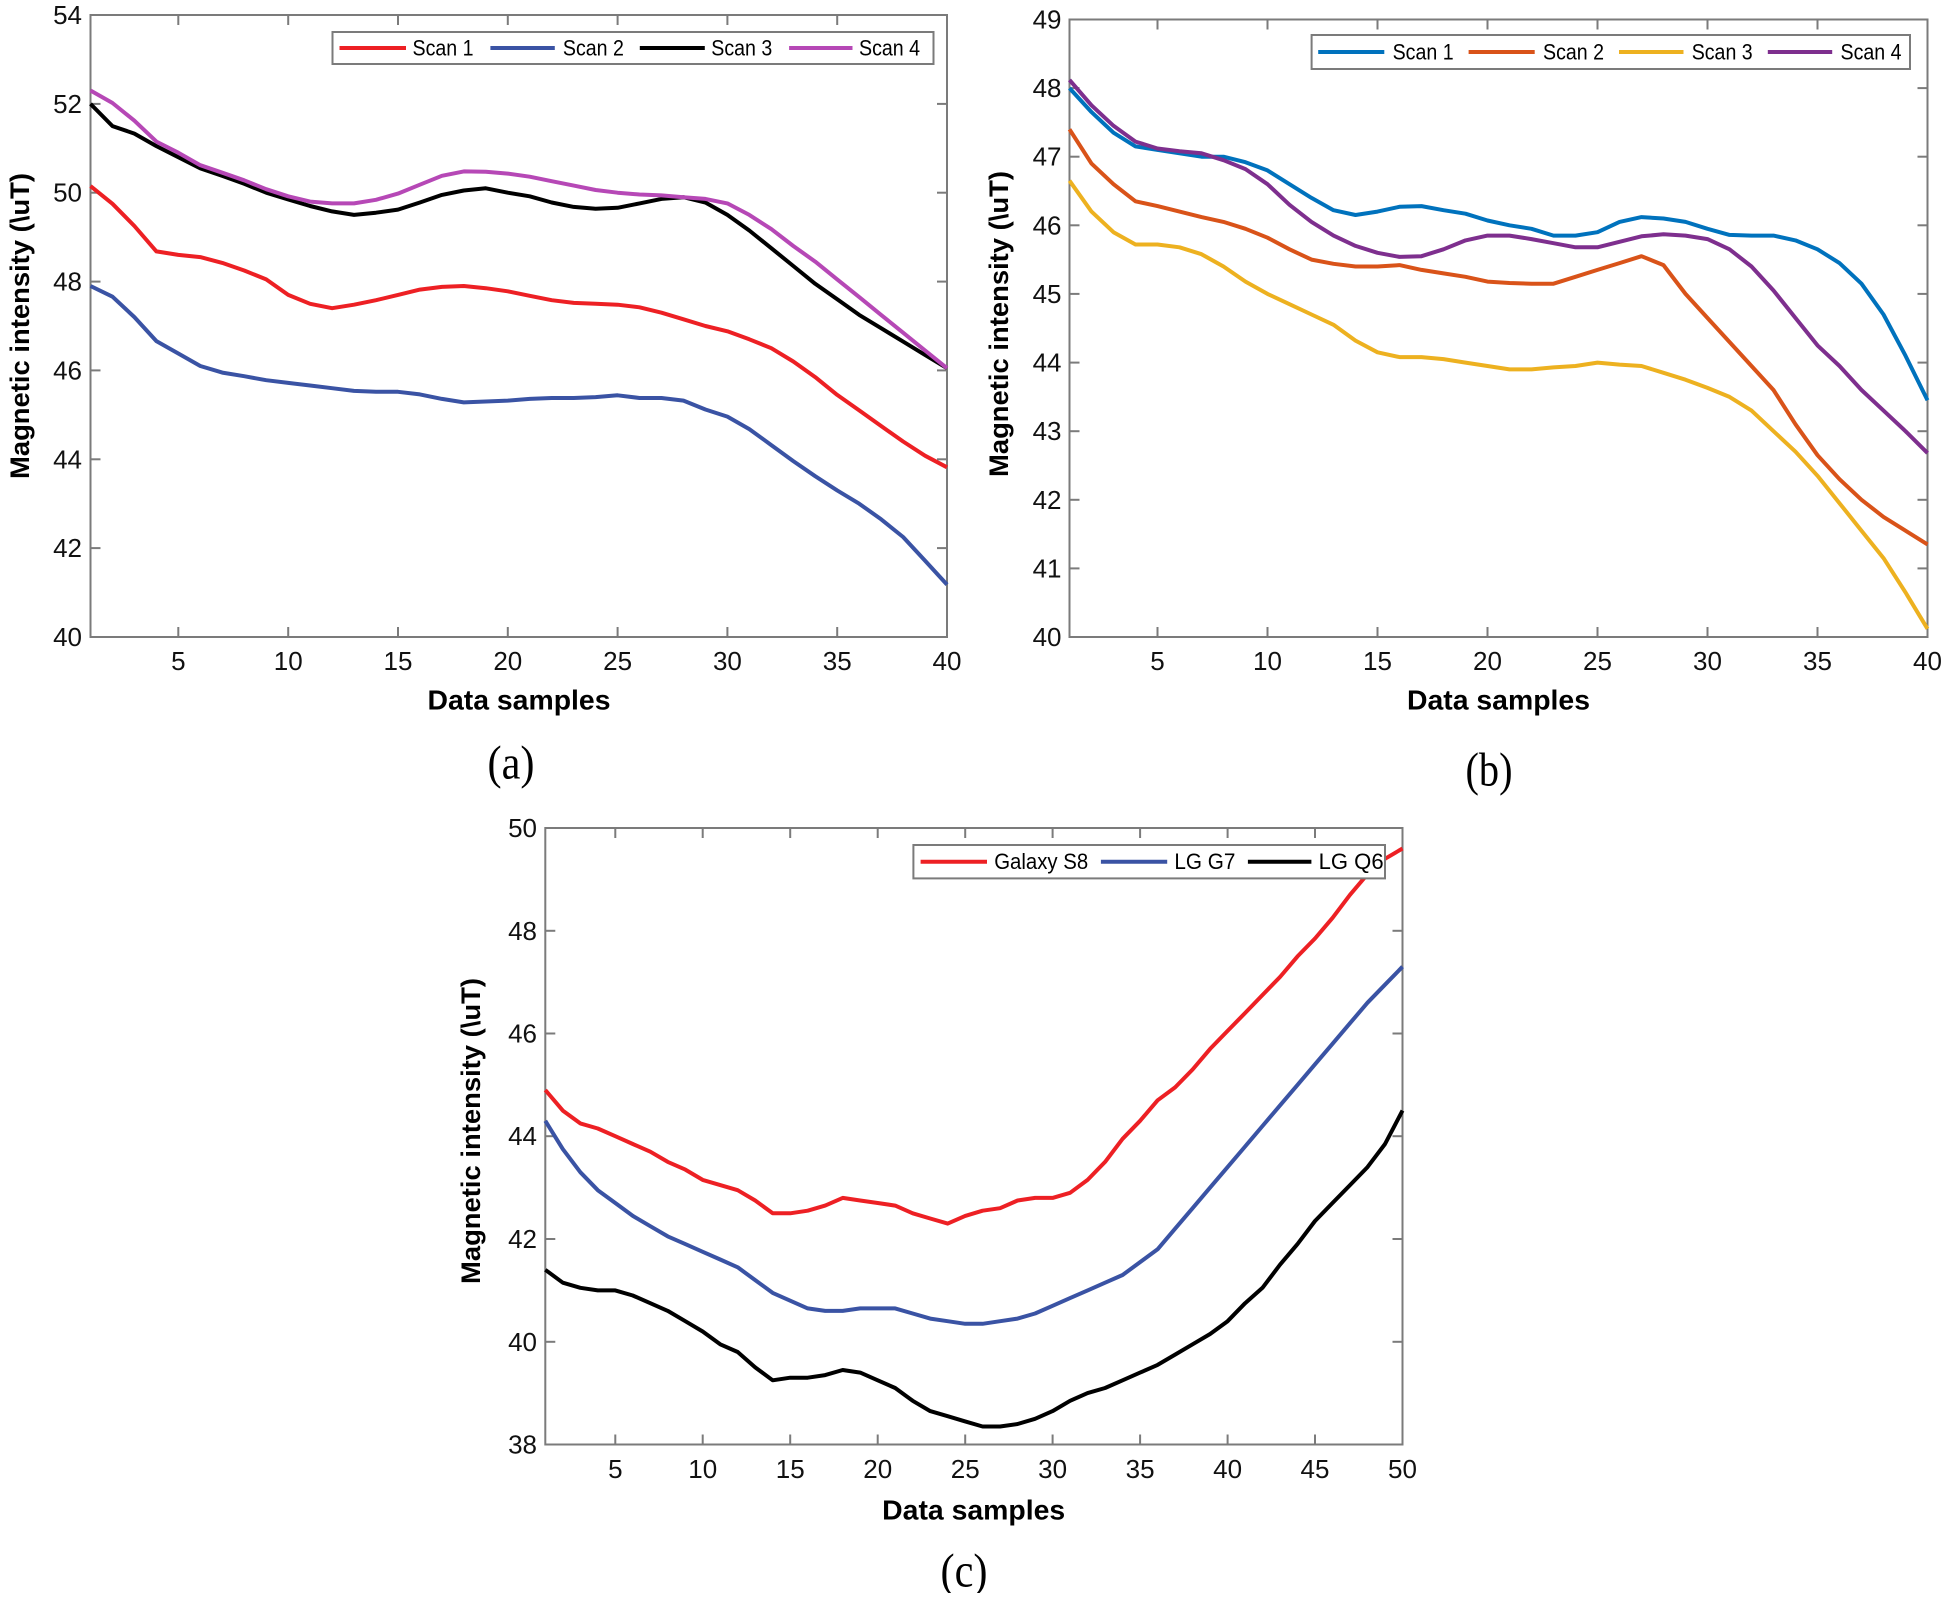  Describe the element at coordinates (511, 763) in the screenshot. I see `svg-text: (a)` at that location.